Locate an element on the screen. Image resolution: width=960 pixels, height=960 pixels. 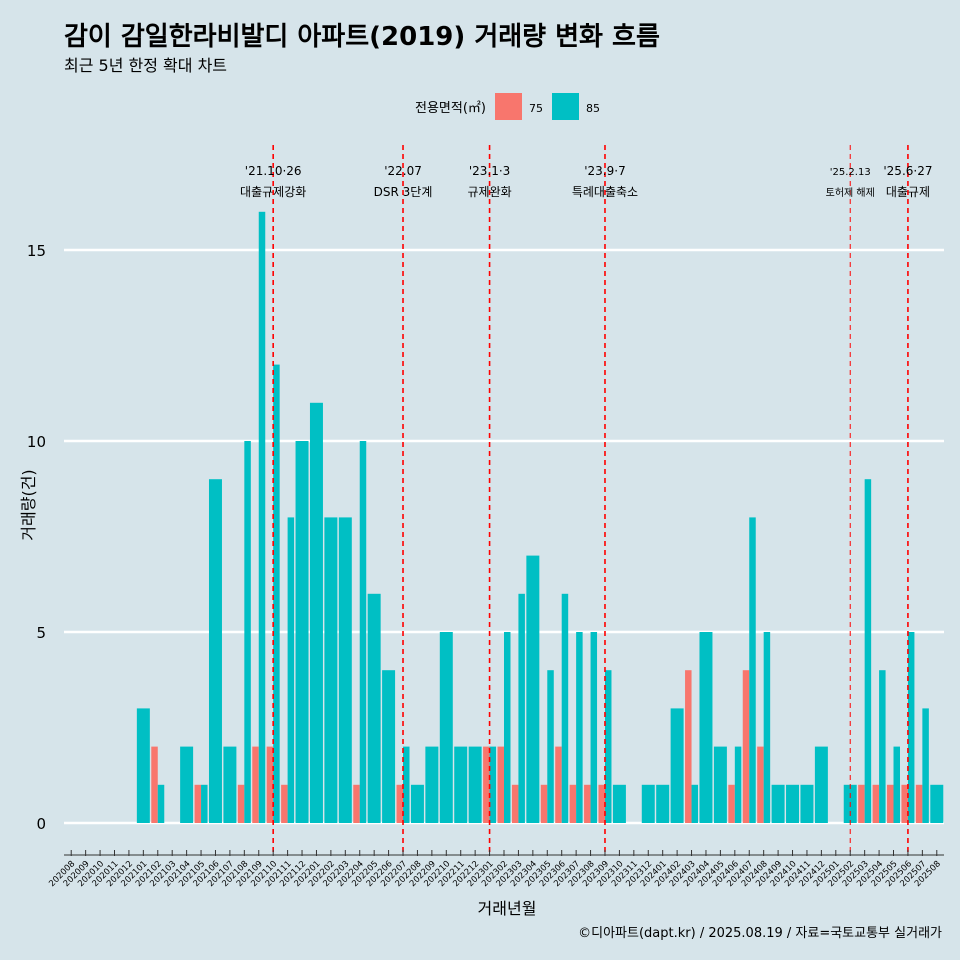
y-axis-label: 거래량(건) is located at coordinates (28, 504).